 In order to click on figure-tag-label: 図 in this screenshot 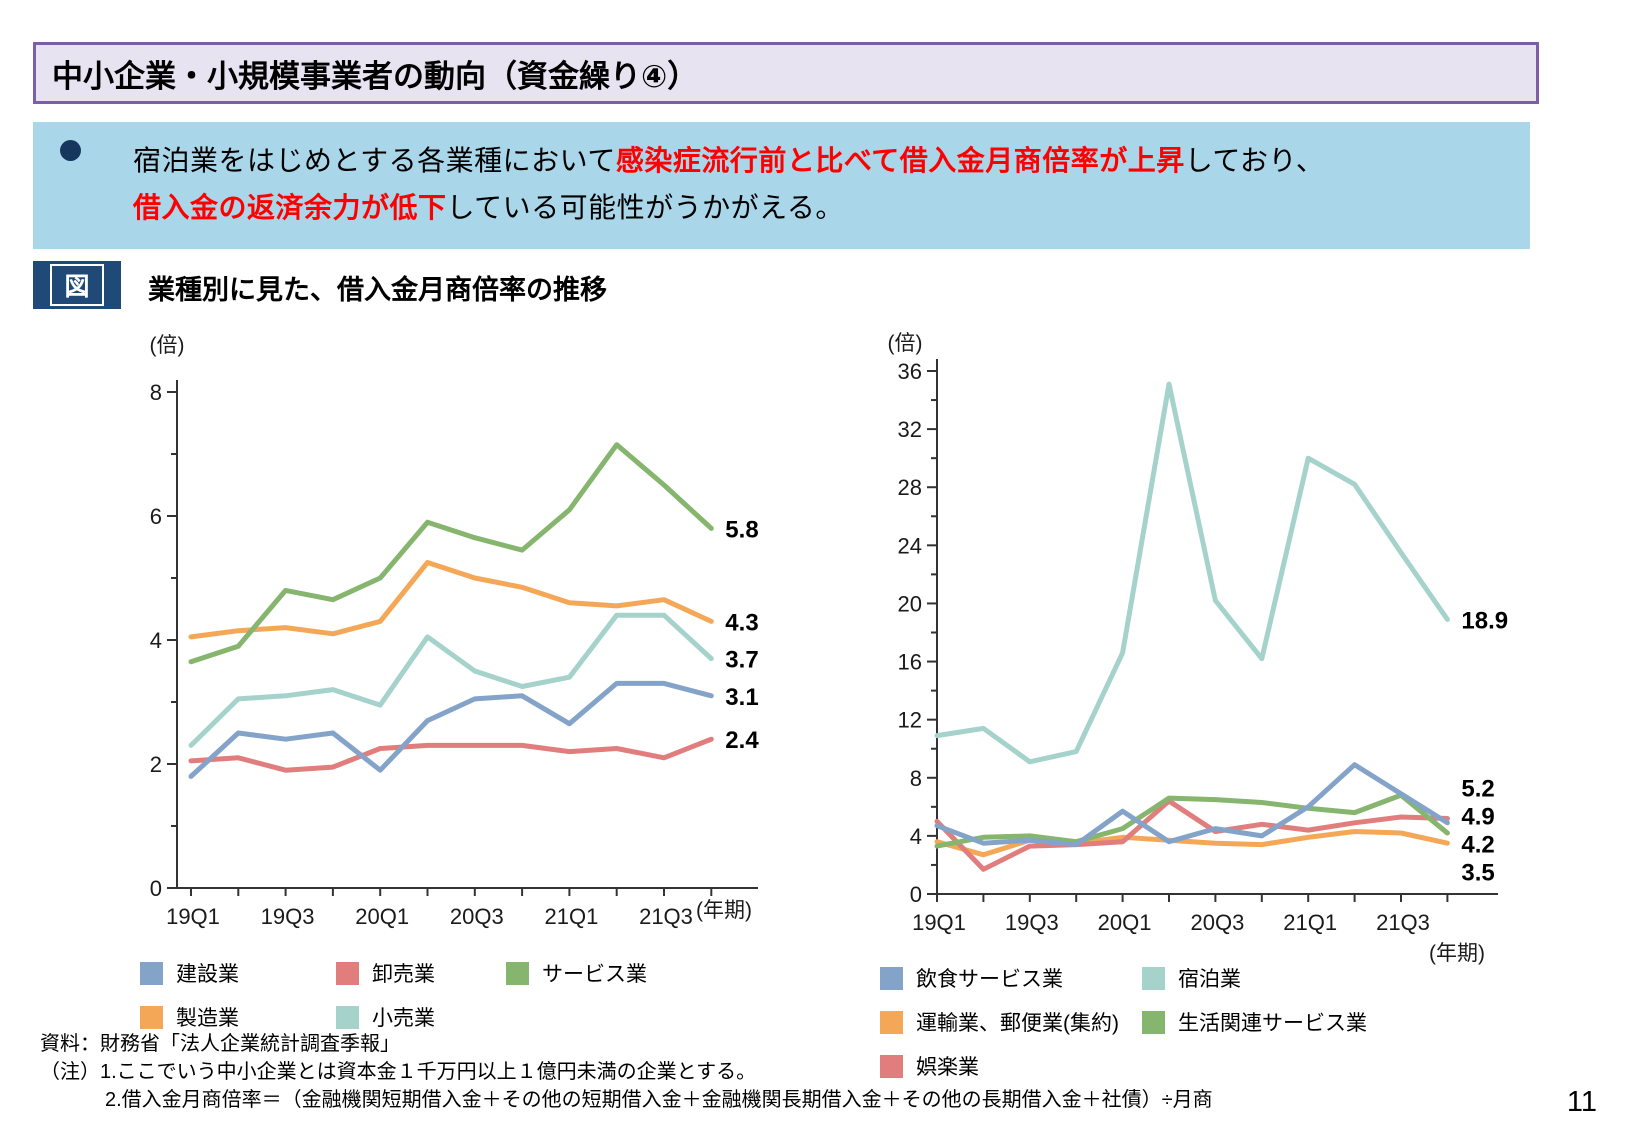, I will do `click(77, 285)`.